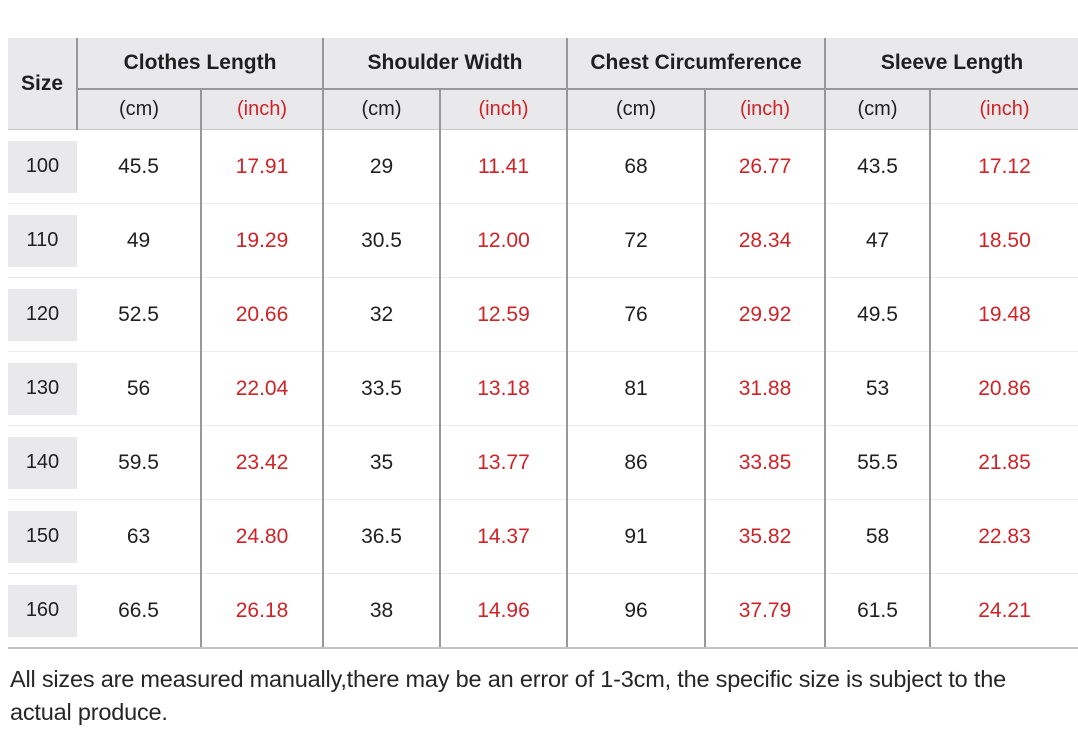  I want to click on value-cm-cell: 30.5, so click(381, 240).